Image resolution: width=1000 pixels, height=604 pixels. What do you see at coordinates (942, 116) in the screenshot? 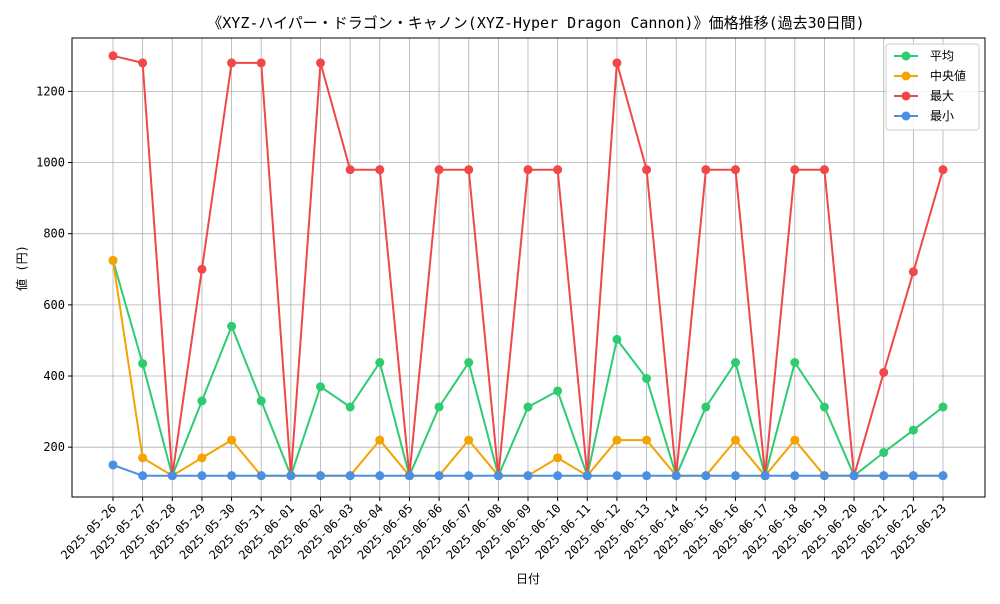
I see `legend-label: 最小` at bounding box center [942, 116].